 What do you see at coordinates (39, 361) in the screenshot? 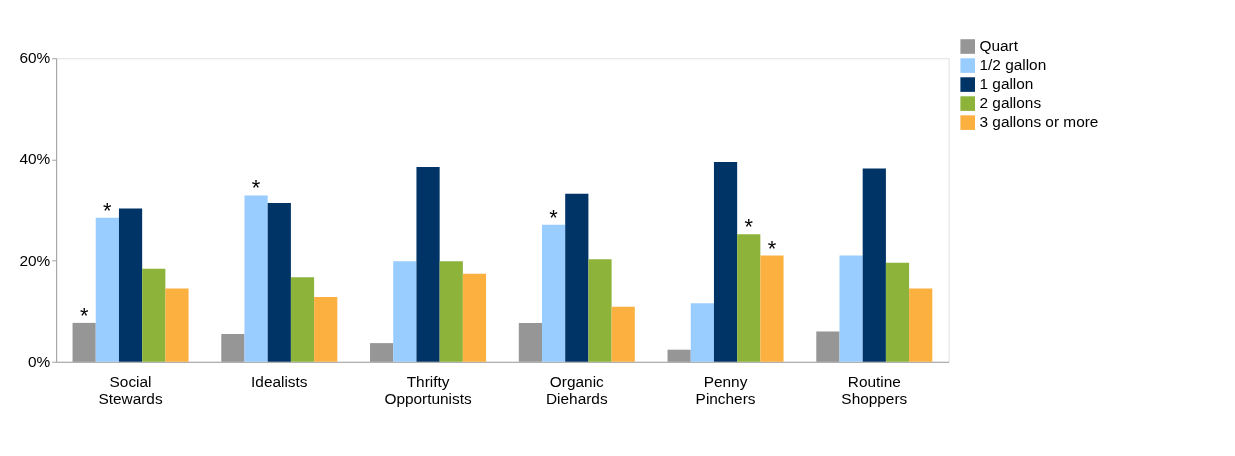
I see `y-tick-label: 0%` at bounding box center [39, 361].